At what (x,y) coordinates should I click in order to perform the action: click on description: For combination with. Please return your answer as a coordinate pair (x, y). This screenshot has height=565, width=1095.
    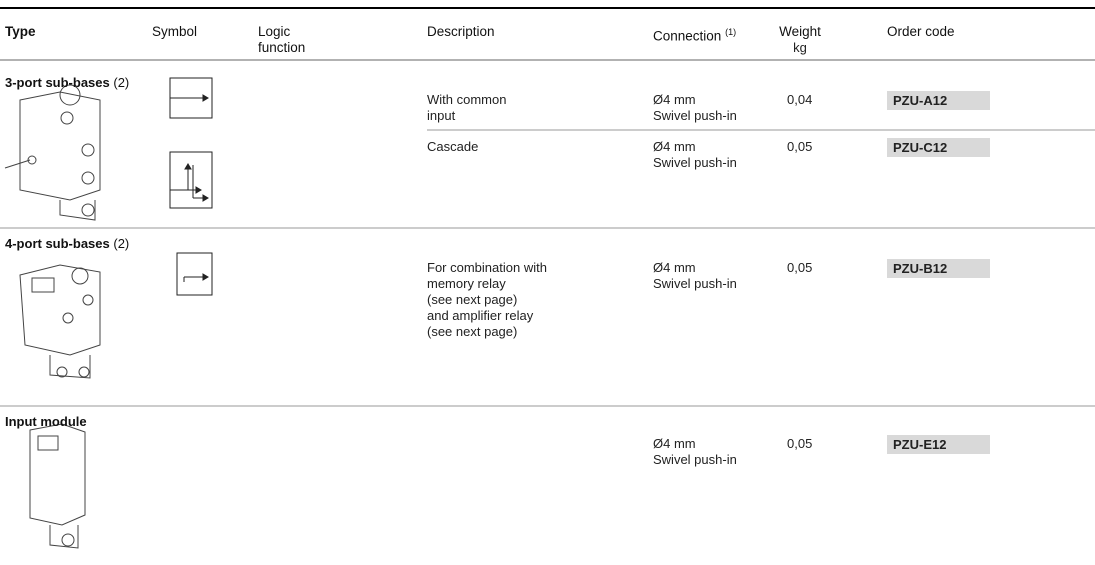
    Looking at the image, I should click on (487, 267).